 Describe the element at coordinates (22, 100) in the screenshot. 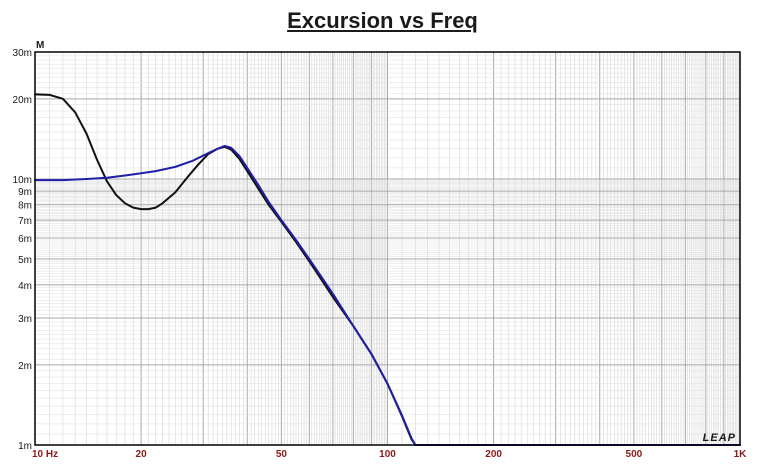

I see `y-tick-label: 20m` at that location.